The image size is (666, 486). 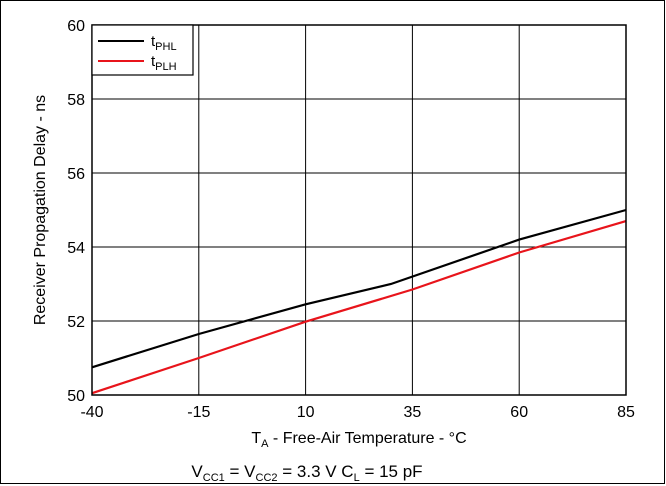 What do you see at coordinates (76, 174) in the screenshot?
I see `y-tick-label: 56` at bounding box center [76, 174].